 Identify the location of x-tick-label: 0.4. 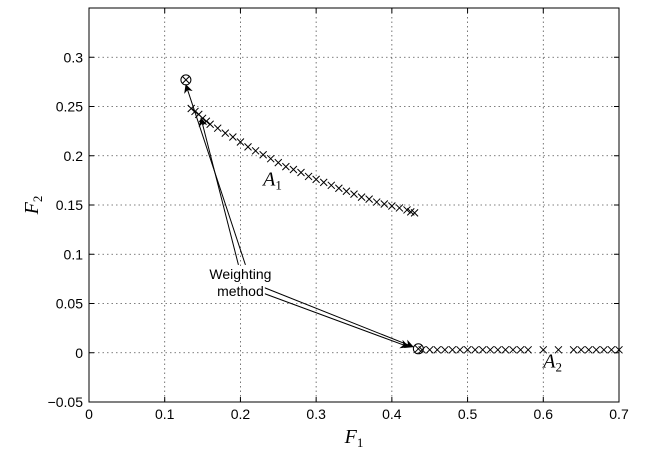
(392, 414).